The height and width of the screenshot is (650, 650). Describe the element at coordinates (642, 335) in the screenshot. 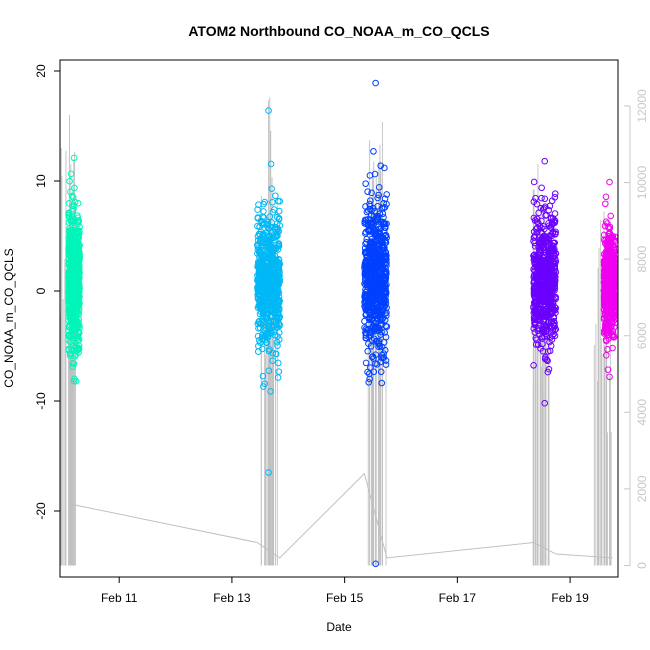

I see `y2-tick-label: 6000` at that location.